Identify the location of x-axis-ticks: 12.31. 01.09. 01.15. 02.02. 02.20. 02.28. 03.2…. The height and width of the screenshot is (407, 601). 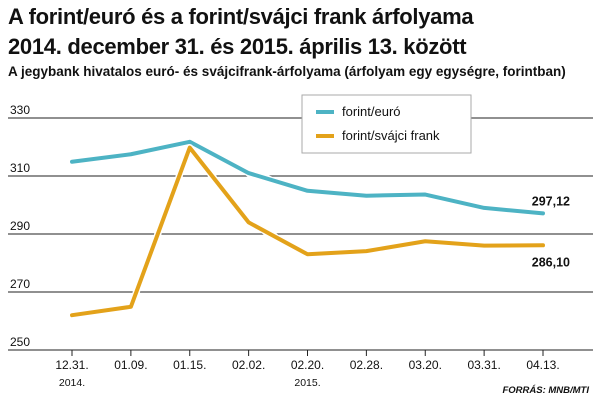
(307, 369).